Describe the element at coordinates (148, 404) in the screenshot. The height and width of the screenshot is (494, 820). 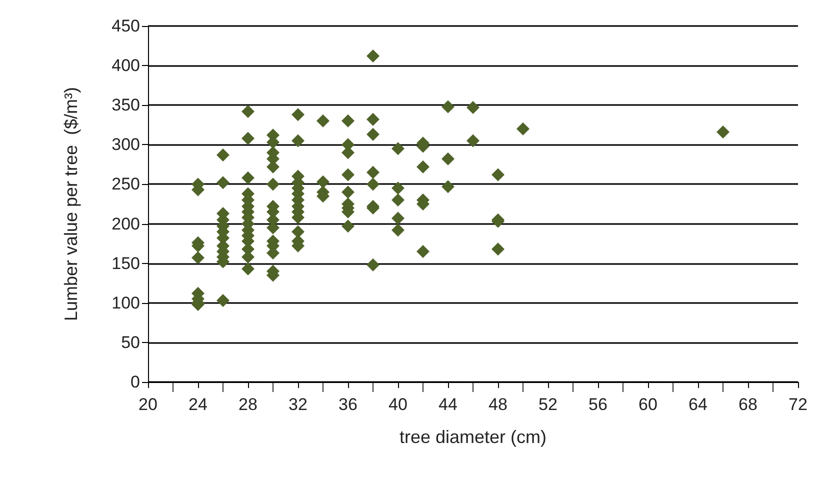
I see `x-tick-label: 20` at that location.